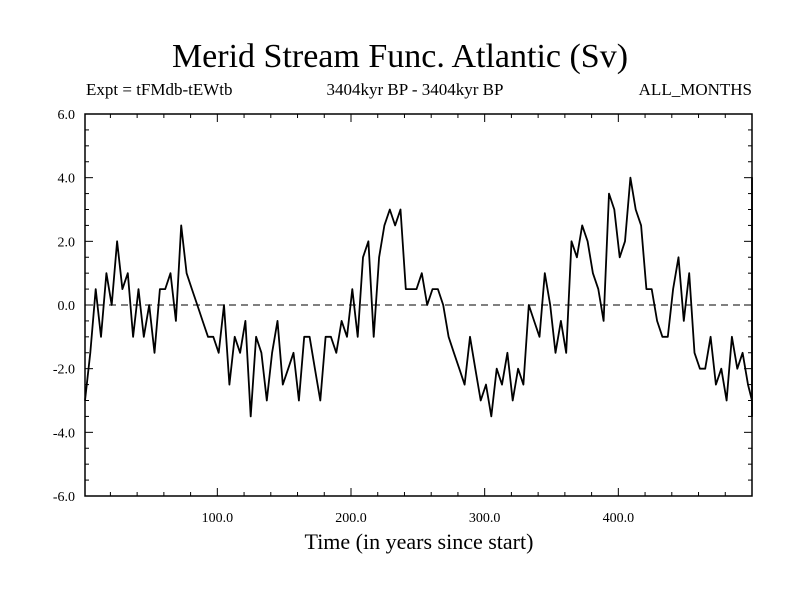 The width and height of the screenshot is (800, 600). Describe the element at coordinates (485, 518) in the screenshot. I see `x-tick-label: 300.0` at that location.